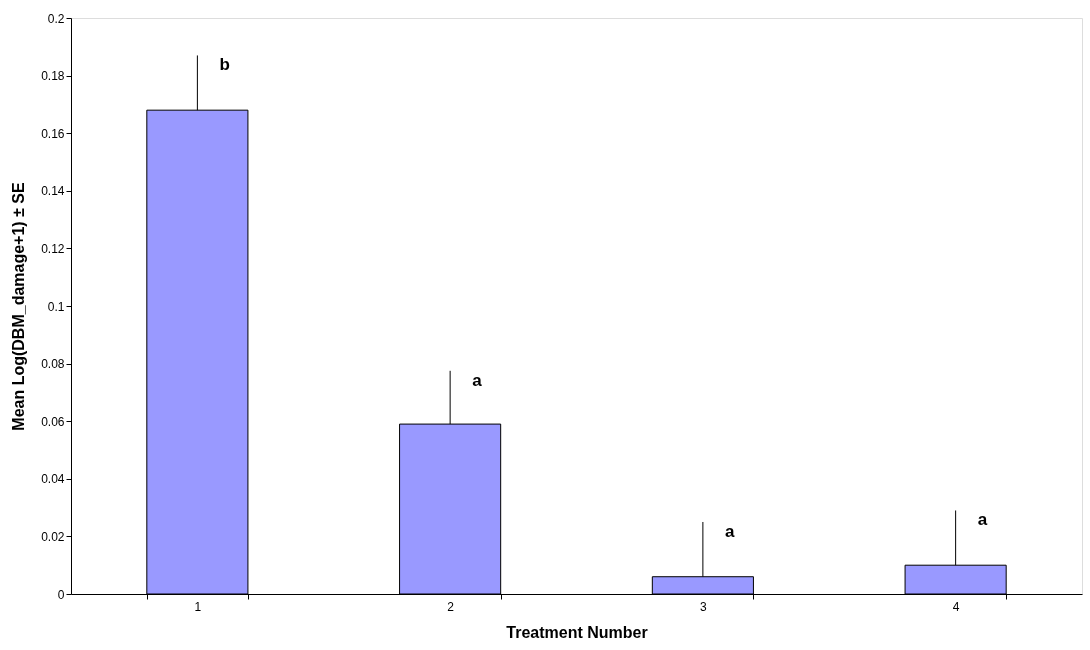  What do you see at coordinates (19, 306) in the screenshot?
I see `y-axis-title: Mean Log(DBM_damage+1) ± SE` at bounding box center [19, 306].